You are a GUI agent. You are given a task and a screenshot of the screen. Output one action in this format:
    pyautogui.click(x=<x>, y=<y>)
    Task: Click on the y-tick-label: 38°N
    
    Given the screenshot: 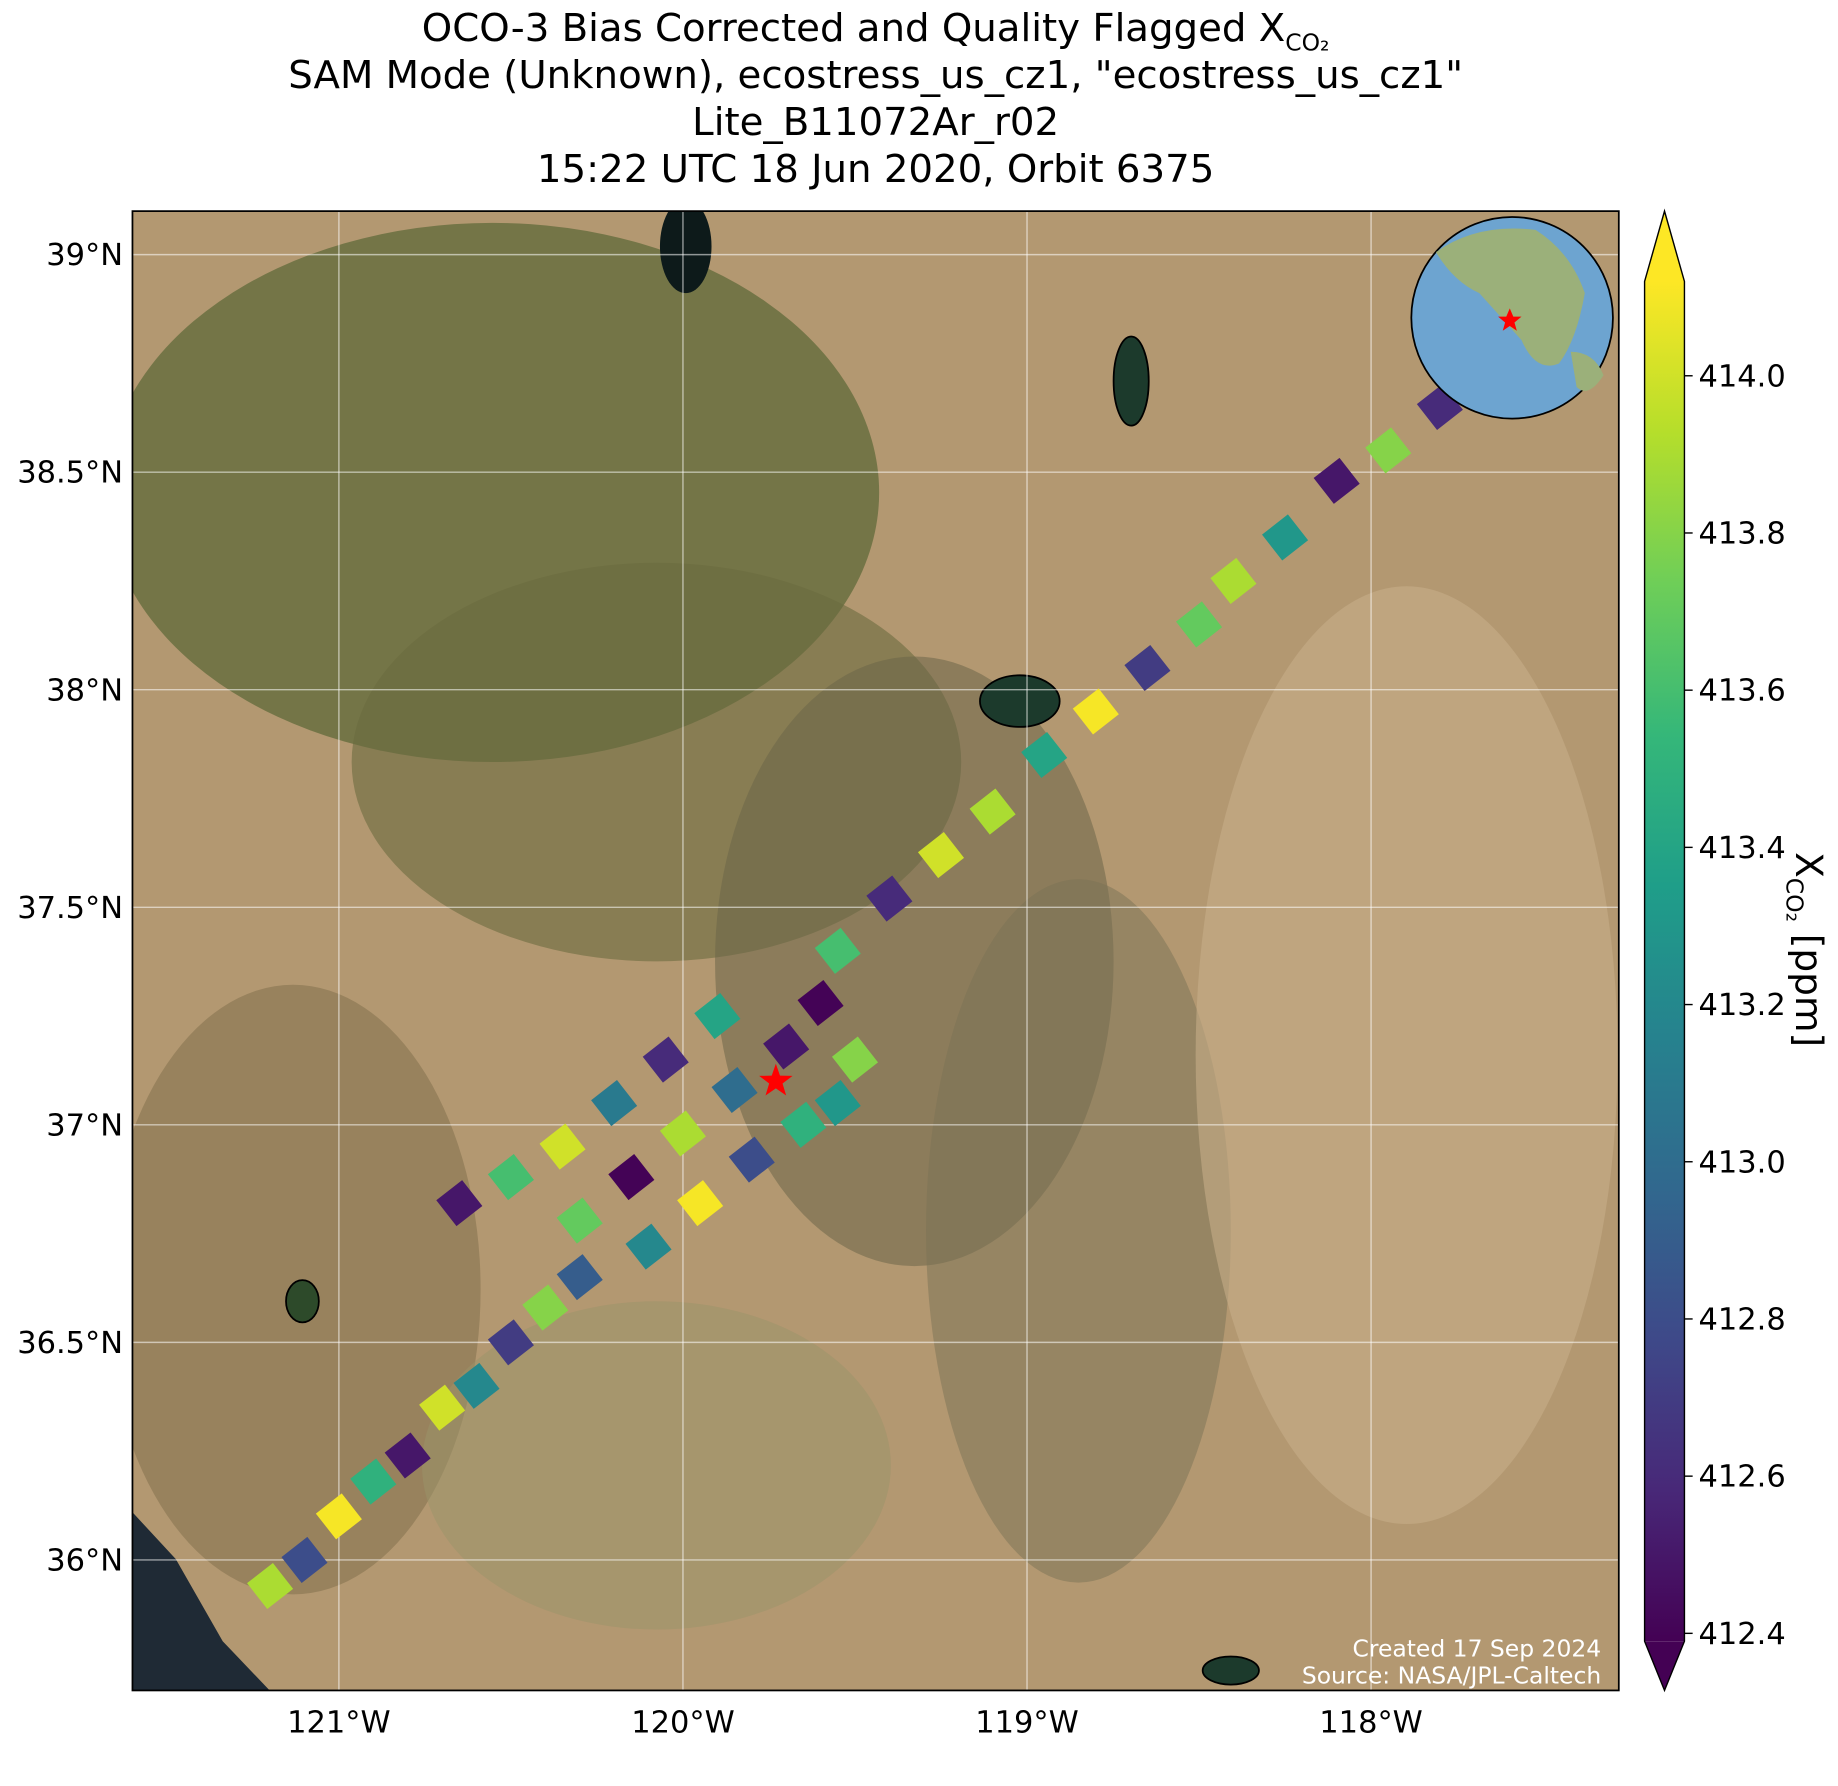 What is the action you would take?
    pyautogui.click(x=84, y=690)
    